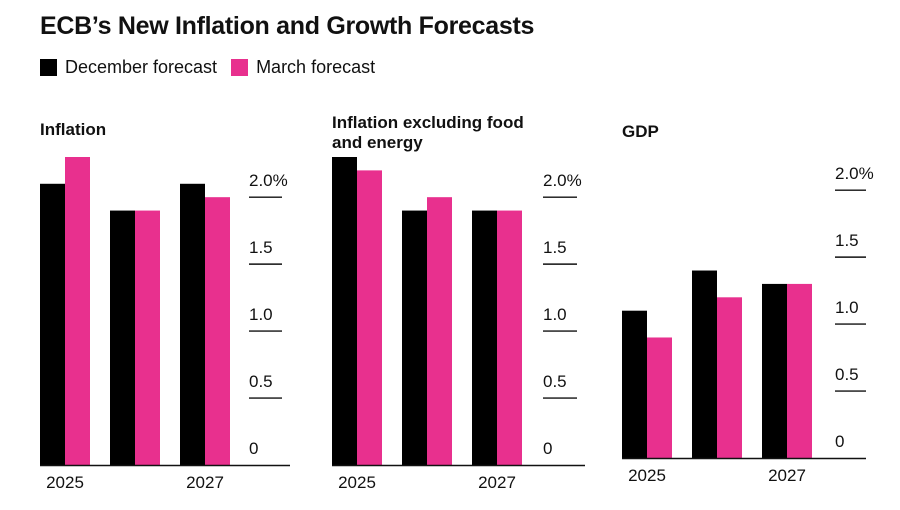 The width and height of the screenshot is (900, 510). I want to click on legend-swatch-december, so click(48, 67).